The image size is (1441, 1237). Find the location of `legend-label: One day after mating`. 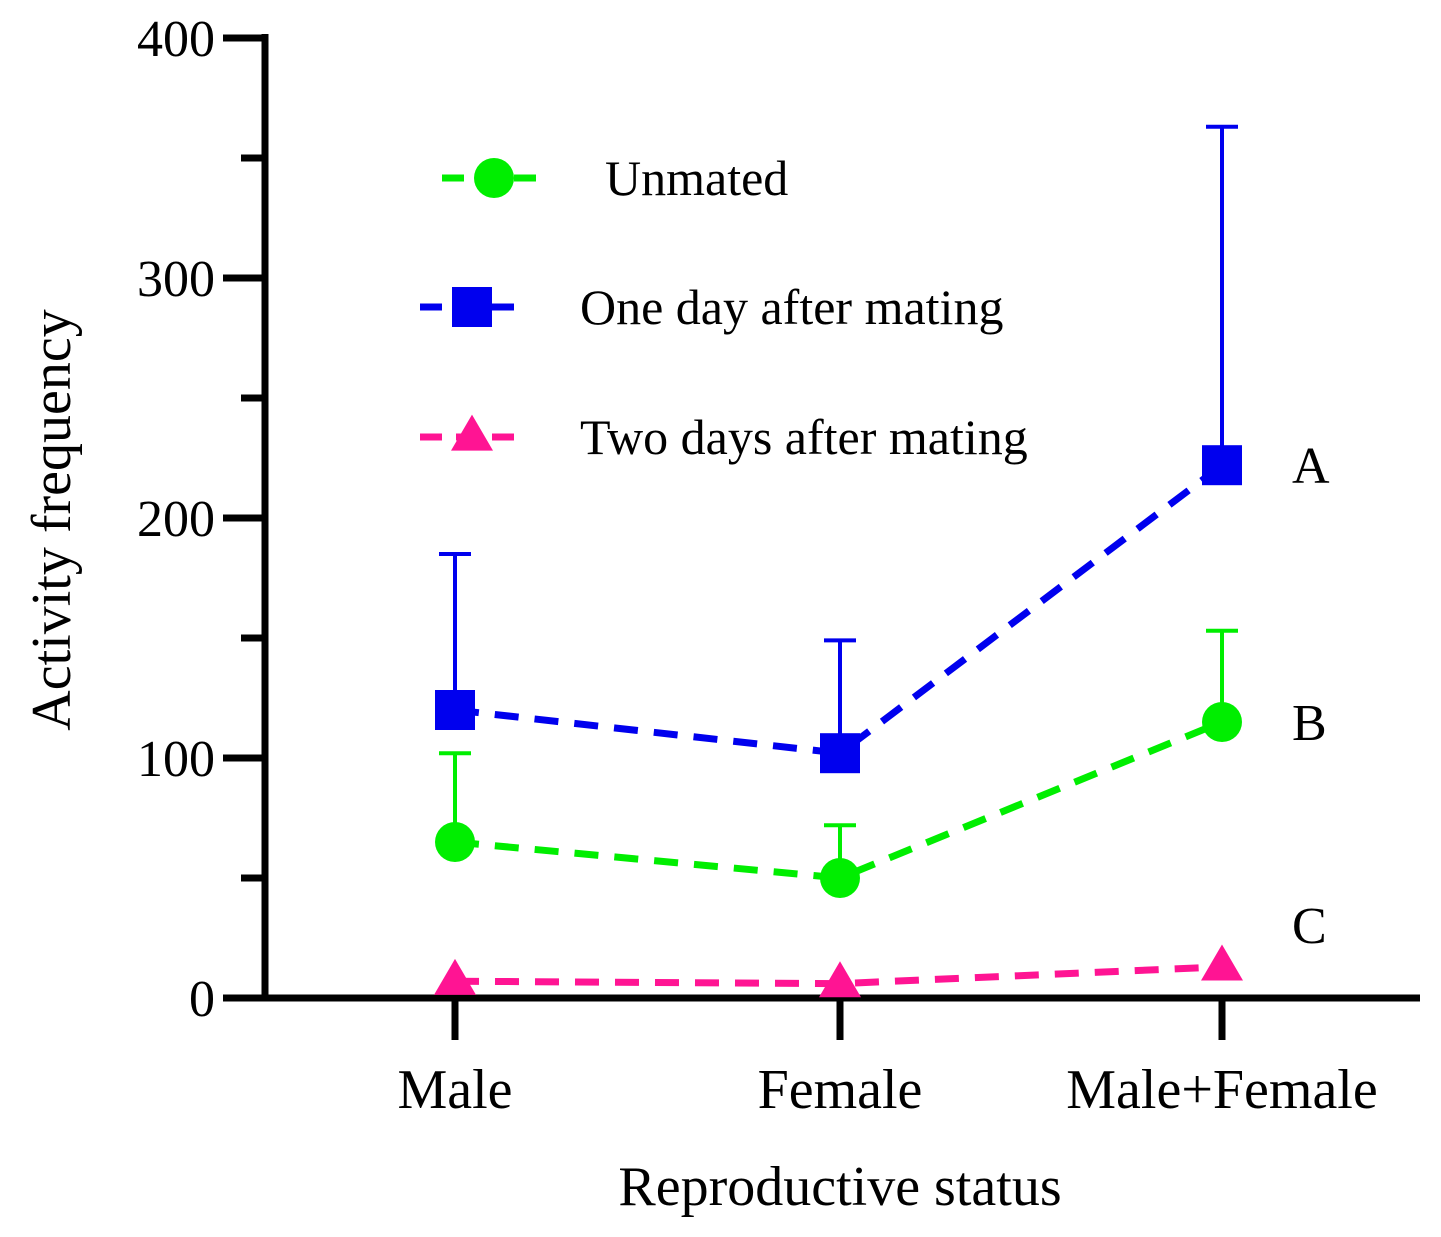

legend-label: One day after mating is located at coordinates (791, 307).